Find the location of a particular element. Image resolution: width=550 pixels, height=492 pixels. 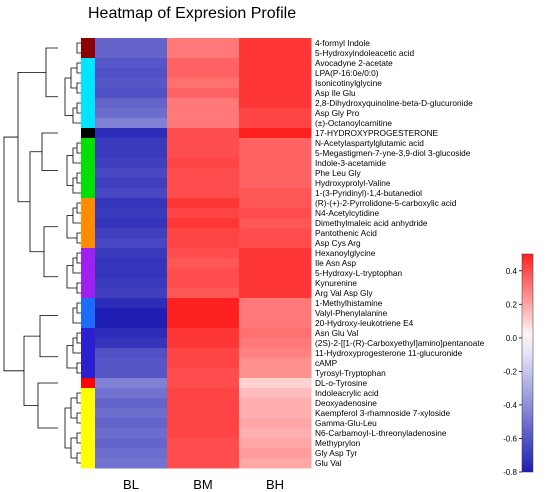

row-label: LPA(P-16:0e/0:0) is located at coordinates (347, 73).